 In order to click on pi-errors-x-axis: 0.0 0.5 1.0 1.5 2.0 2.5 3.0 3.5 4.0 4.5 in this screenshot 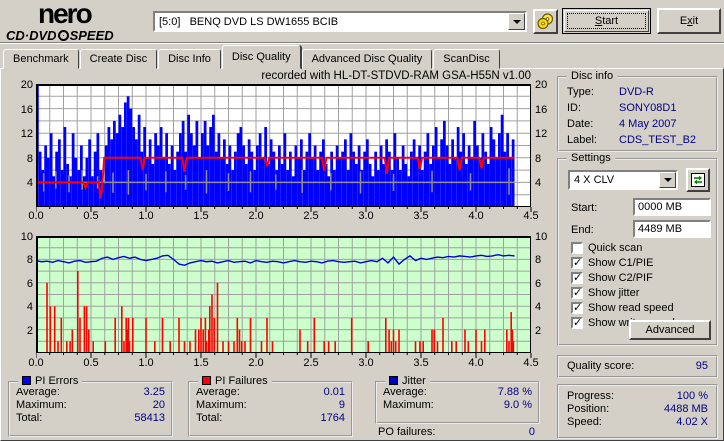, I will do `click(283, 216)`.